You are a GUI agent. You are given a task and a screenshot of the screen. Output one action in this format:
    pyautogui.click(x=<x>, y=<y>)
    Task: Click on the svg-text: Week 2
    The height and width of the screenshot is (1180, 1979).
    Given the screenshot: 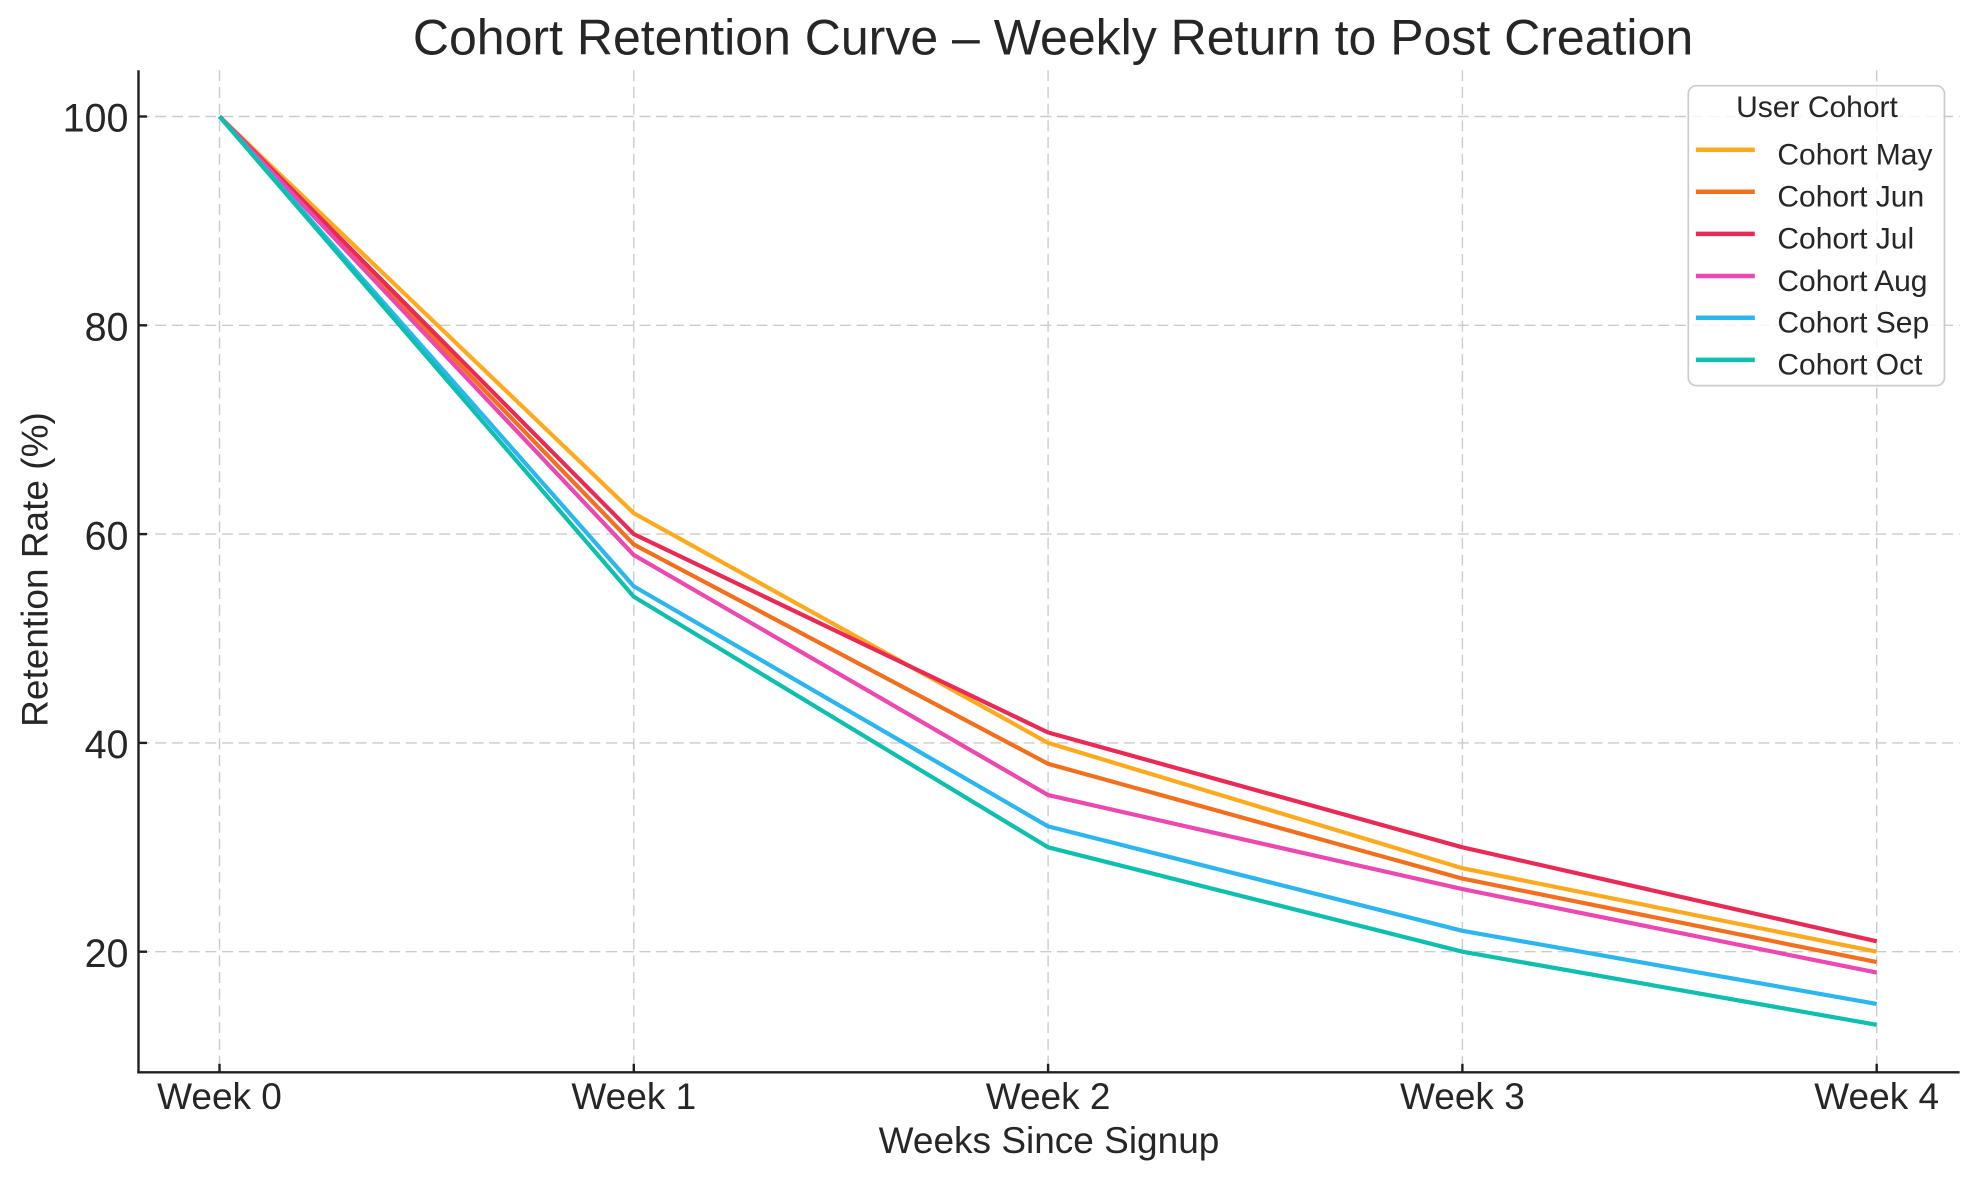 What is the action you would take?
    pyautogui.click(x=1048, y=1096)
    